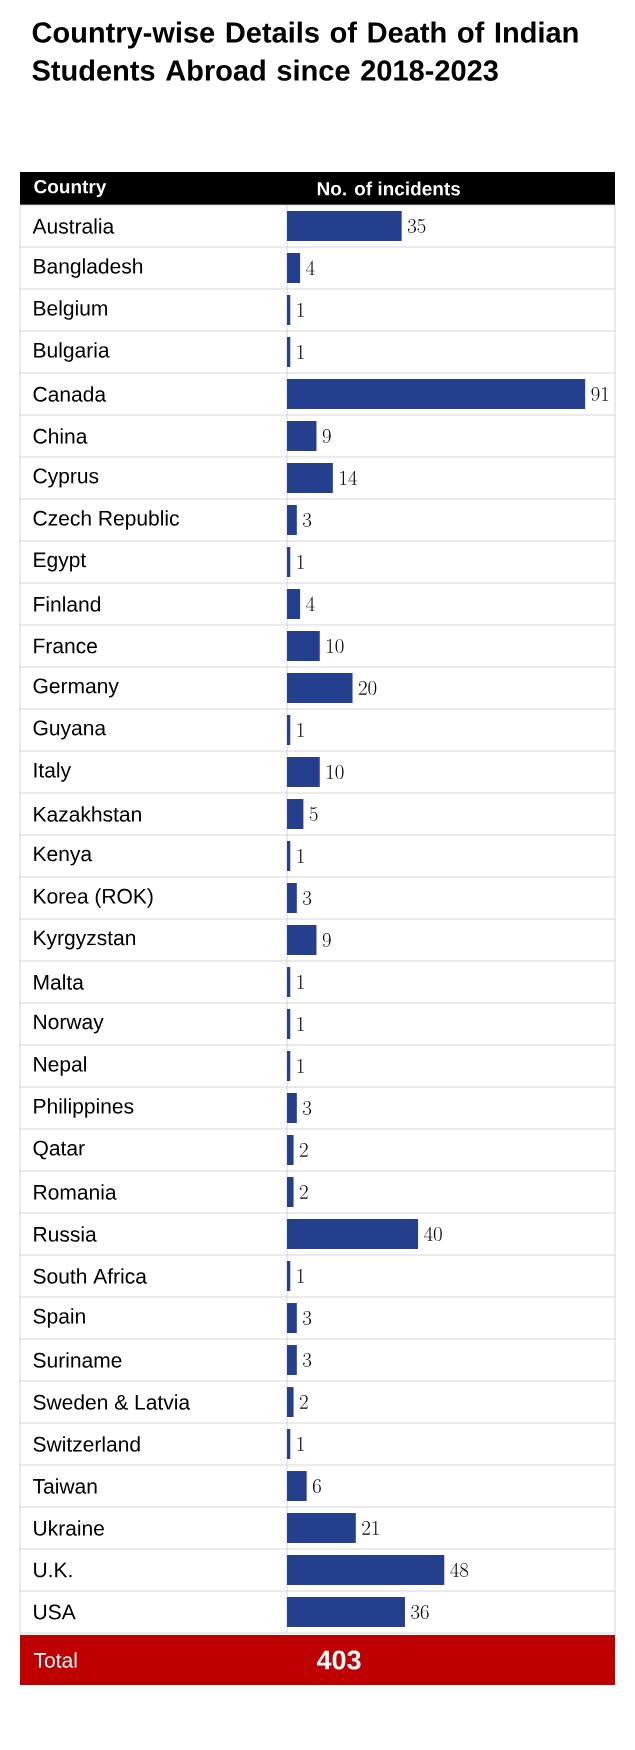 The image size is (635, 1750). What do you see at coordinates (90, 1276) in the screenshot?
I see `y-tick-label: South Africa` at bounding box center [90, 1276].